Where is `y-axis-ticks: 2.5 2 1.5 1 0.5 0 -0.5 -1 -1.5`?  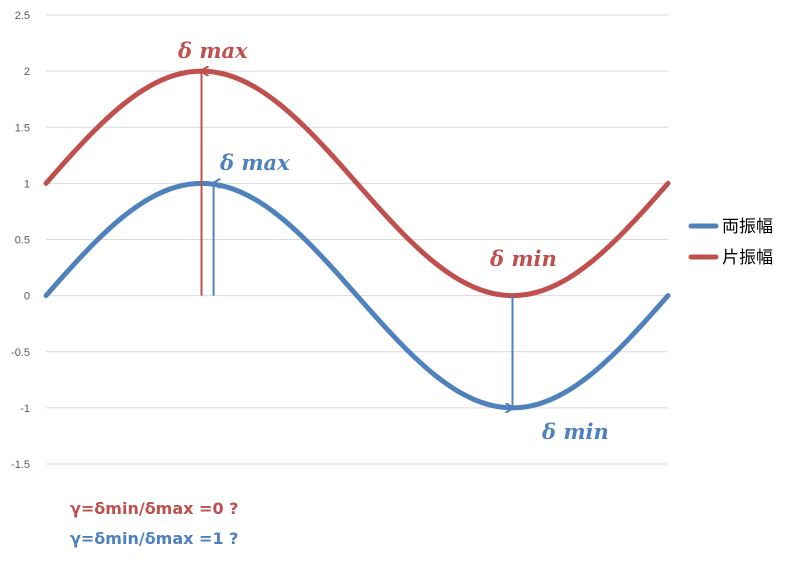
y-axis-ticks: 2.5 2 1.5 1 0.5 0 -0.5 -1 -1.5 is located at coordinates (20, 240).